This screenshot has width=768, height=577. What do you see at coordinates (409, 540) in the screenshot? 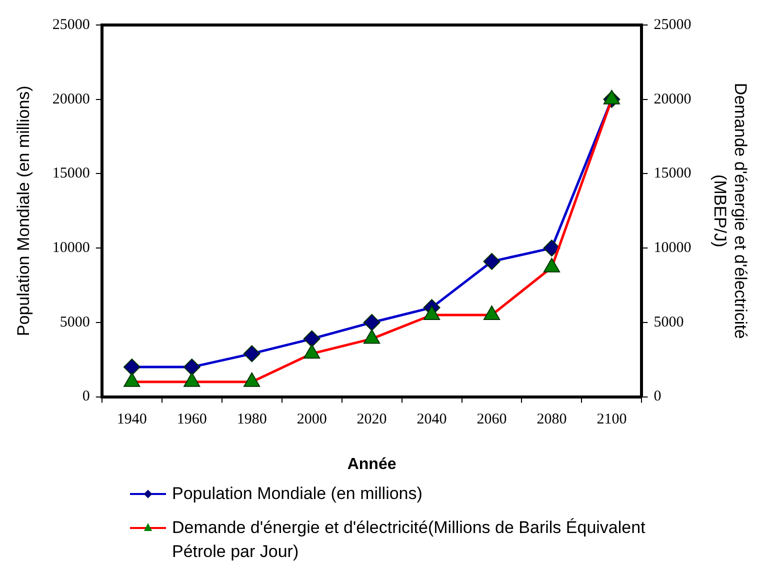
I see `legend-label: Demande d'énergie et d'électricité(Millions de Barils Équivalent Pétrole par Jour)` at bounding box center [409, 540].